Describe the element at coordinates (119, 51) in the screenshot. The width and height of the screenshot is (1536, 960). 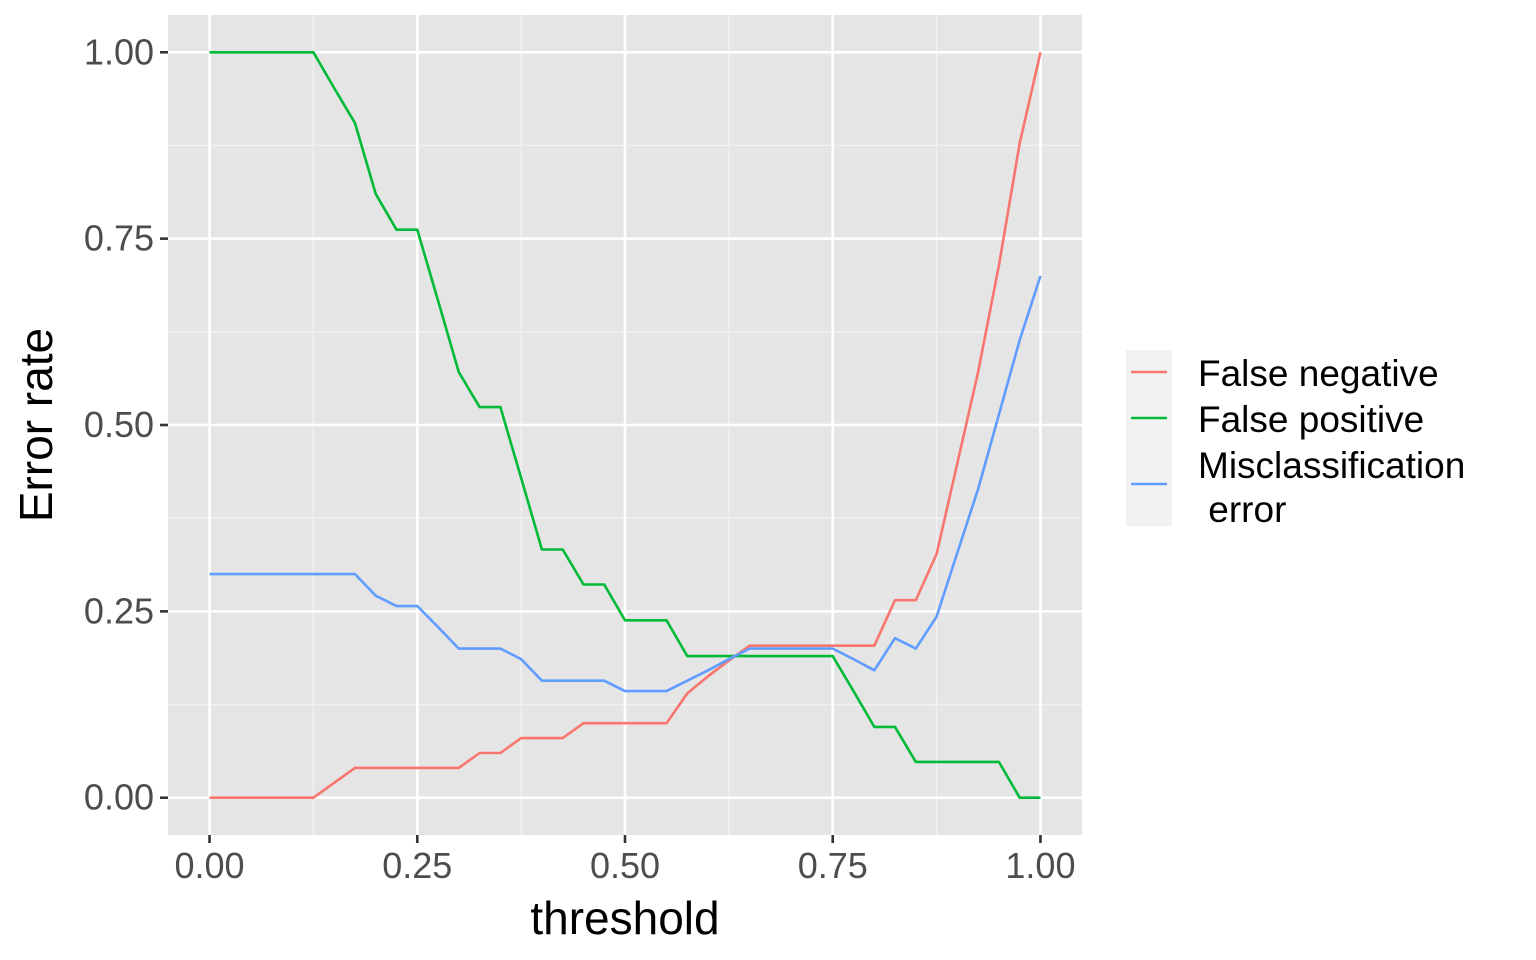
I see `y-tick-label: 1.00` at that location.